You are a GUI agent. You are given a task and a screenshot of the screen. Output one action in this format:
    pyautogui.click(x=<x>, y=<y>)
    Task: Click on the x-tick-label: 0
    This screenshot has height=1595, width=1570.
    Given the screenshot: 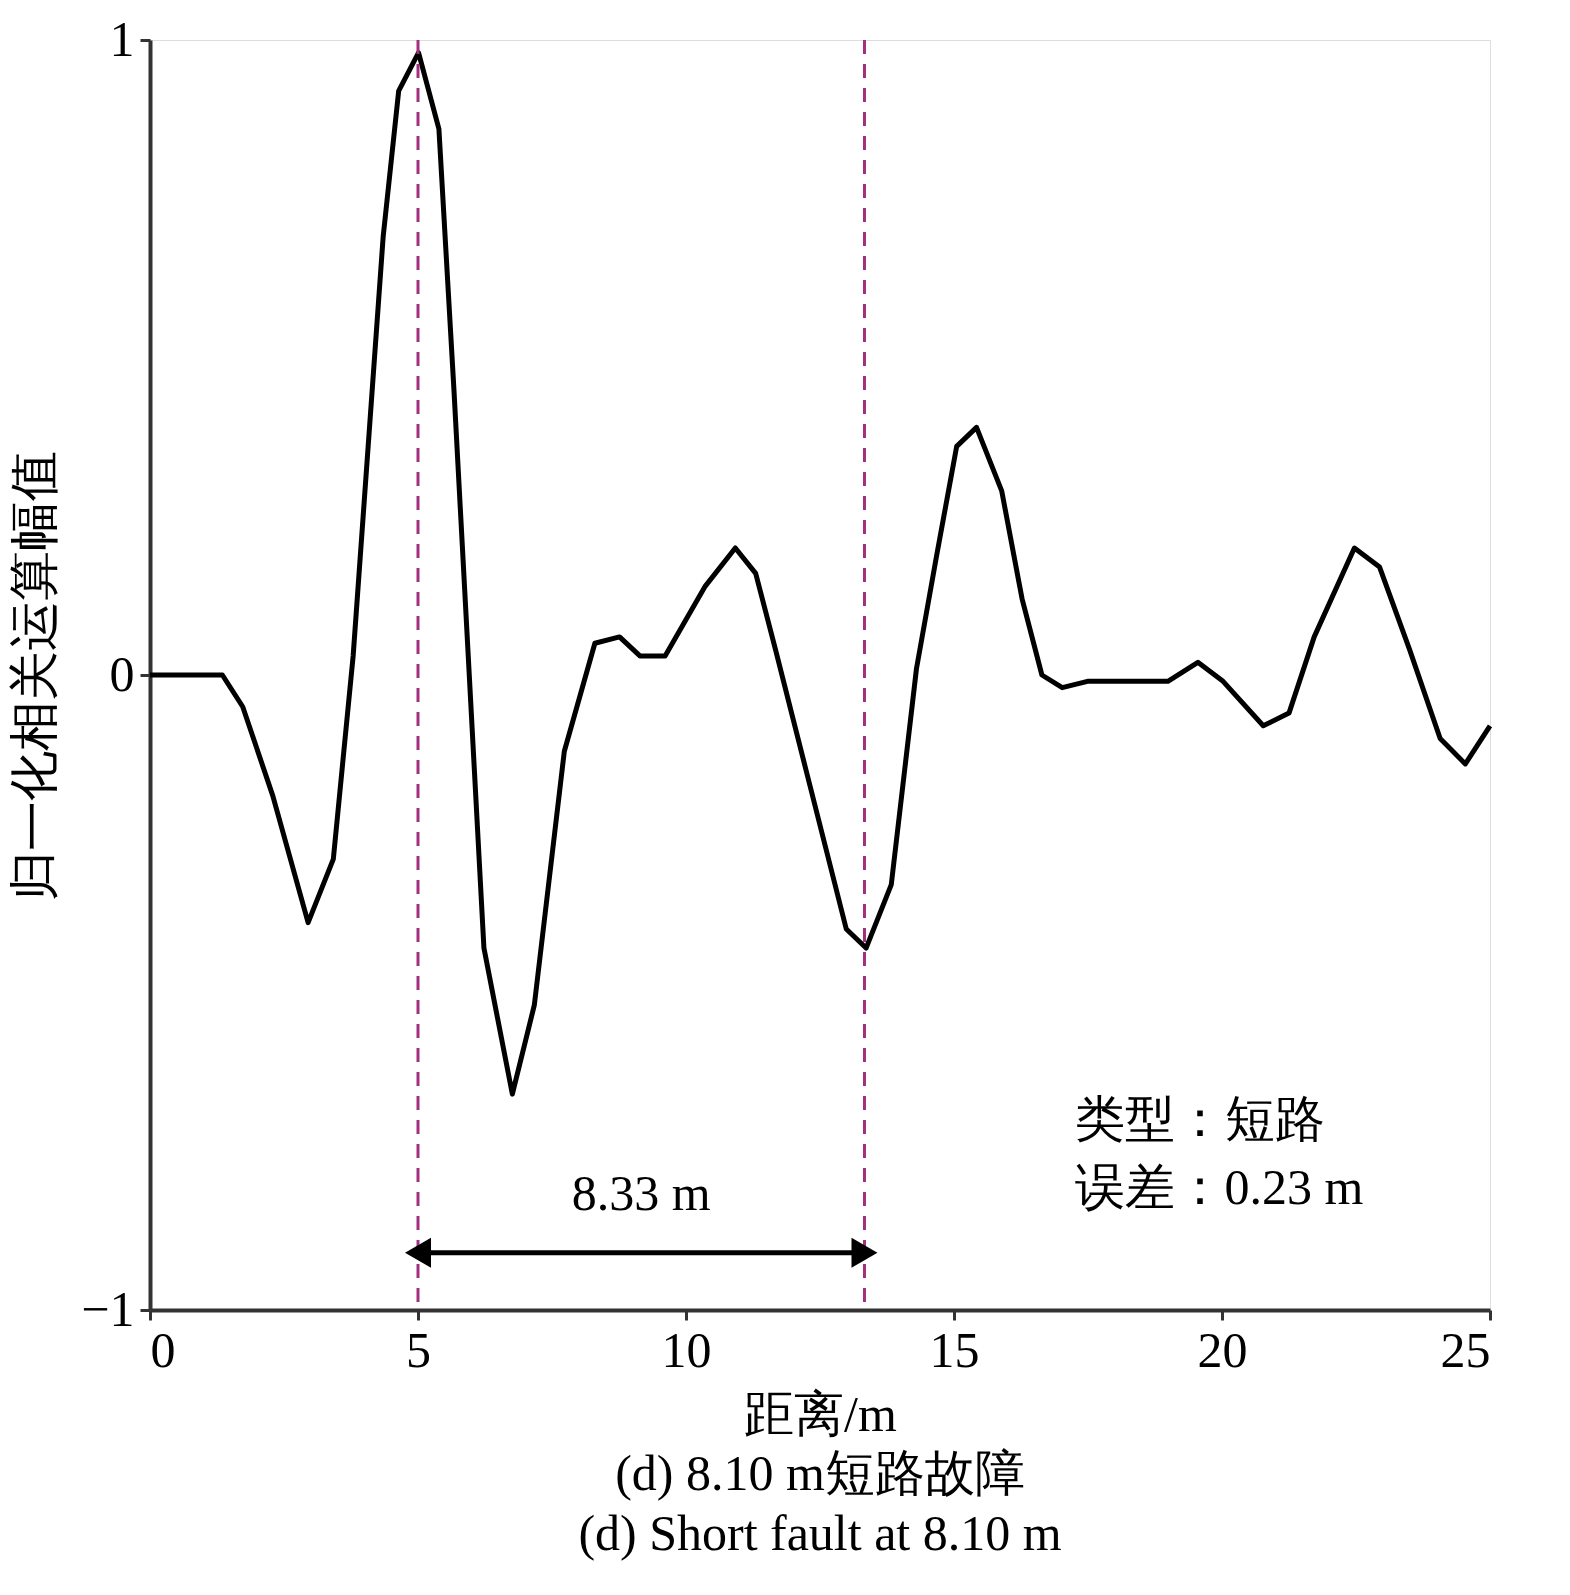 What is the action you would take?
    pyautogui.click(x=163, y=1349)
    